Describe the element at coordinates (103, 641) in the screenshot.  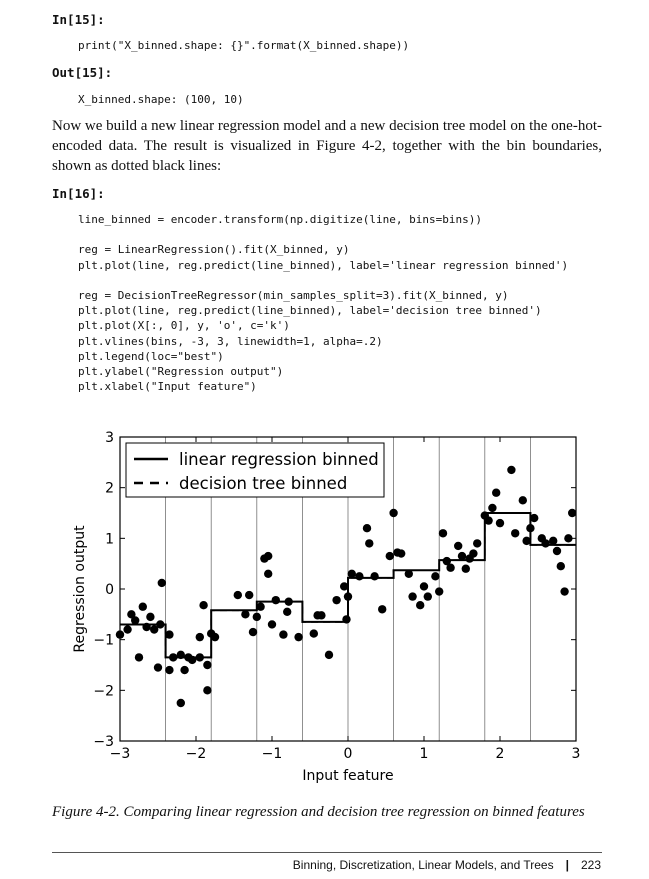
I see `y-tick-label: −1` at that location.